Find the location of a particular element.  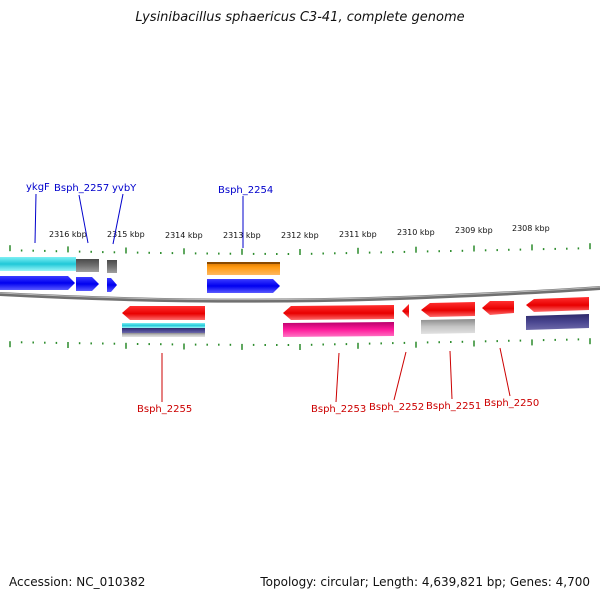

forward-gene-arrows is located at coordinates (140, 284).